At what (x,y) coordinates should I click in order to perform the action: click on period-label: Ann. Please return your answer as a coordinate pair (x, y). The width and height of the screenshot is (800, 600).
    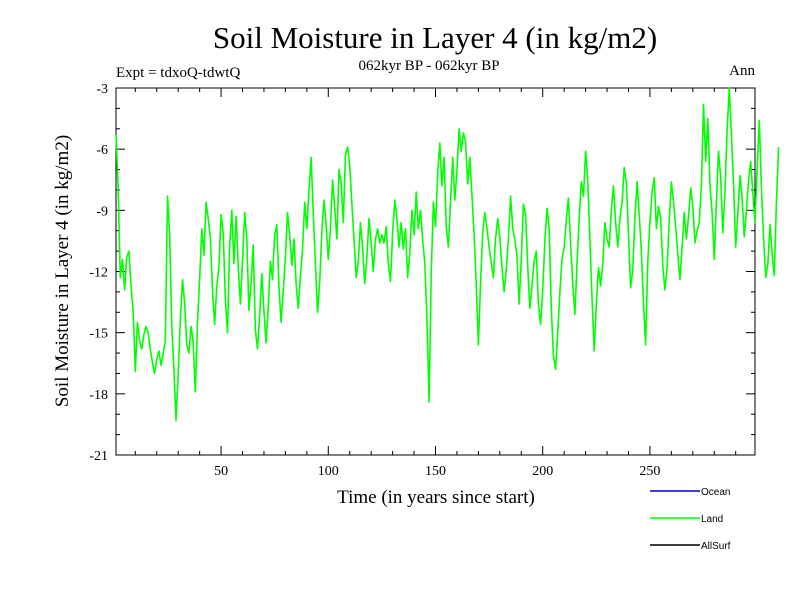
    Looking at the image, I should click on (742, 71).